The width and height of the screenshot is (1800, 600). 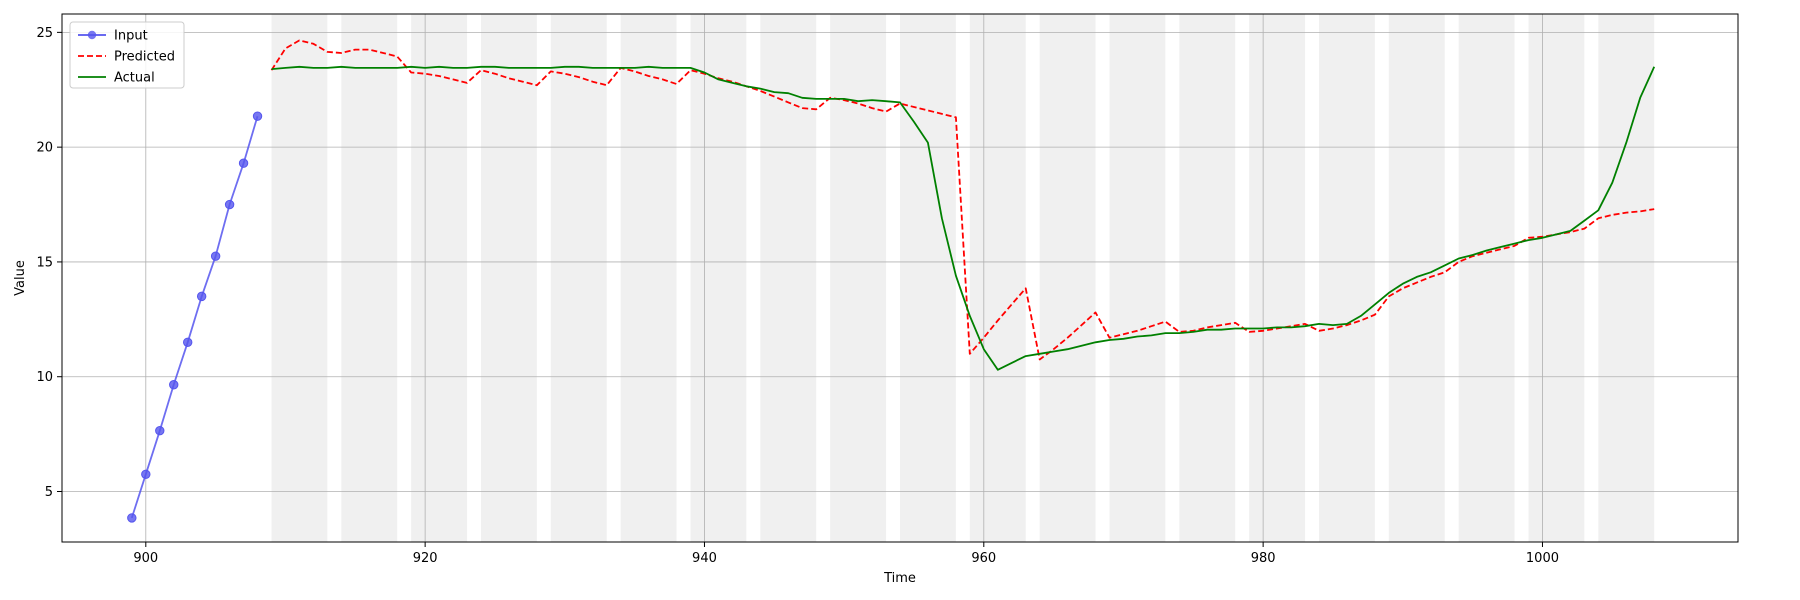 What do you see at coordinates (44, 148) in the screenshot?
I see `y-tick-label: 20` at bounding box center [44, 148].